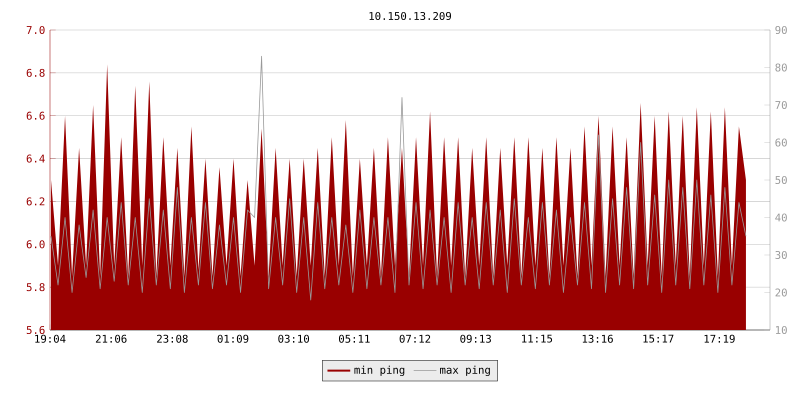 This screenshot has width=800, height=400. Describe the element at coordinates (781, 30) in the screenshot. I see `y2-tick-label: 90` at that location.